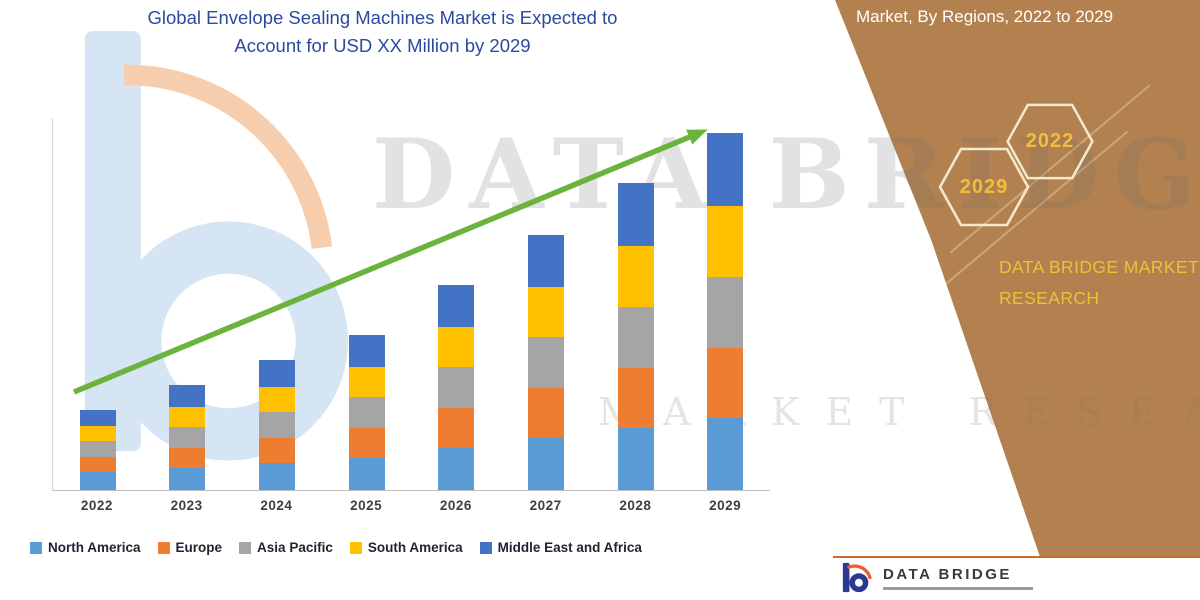  I want to click on hex-badge-year: 2022, so click(1050, 141).